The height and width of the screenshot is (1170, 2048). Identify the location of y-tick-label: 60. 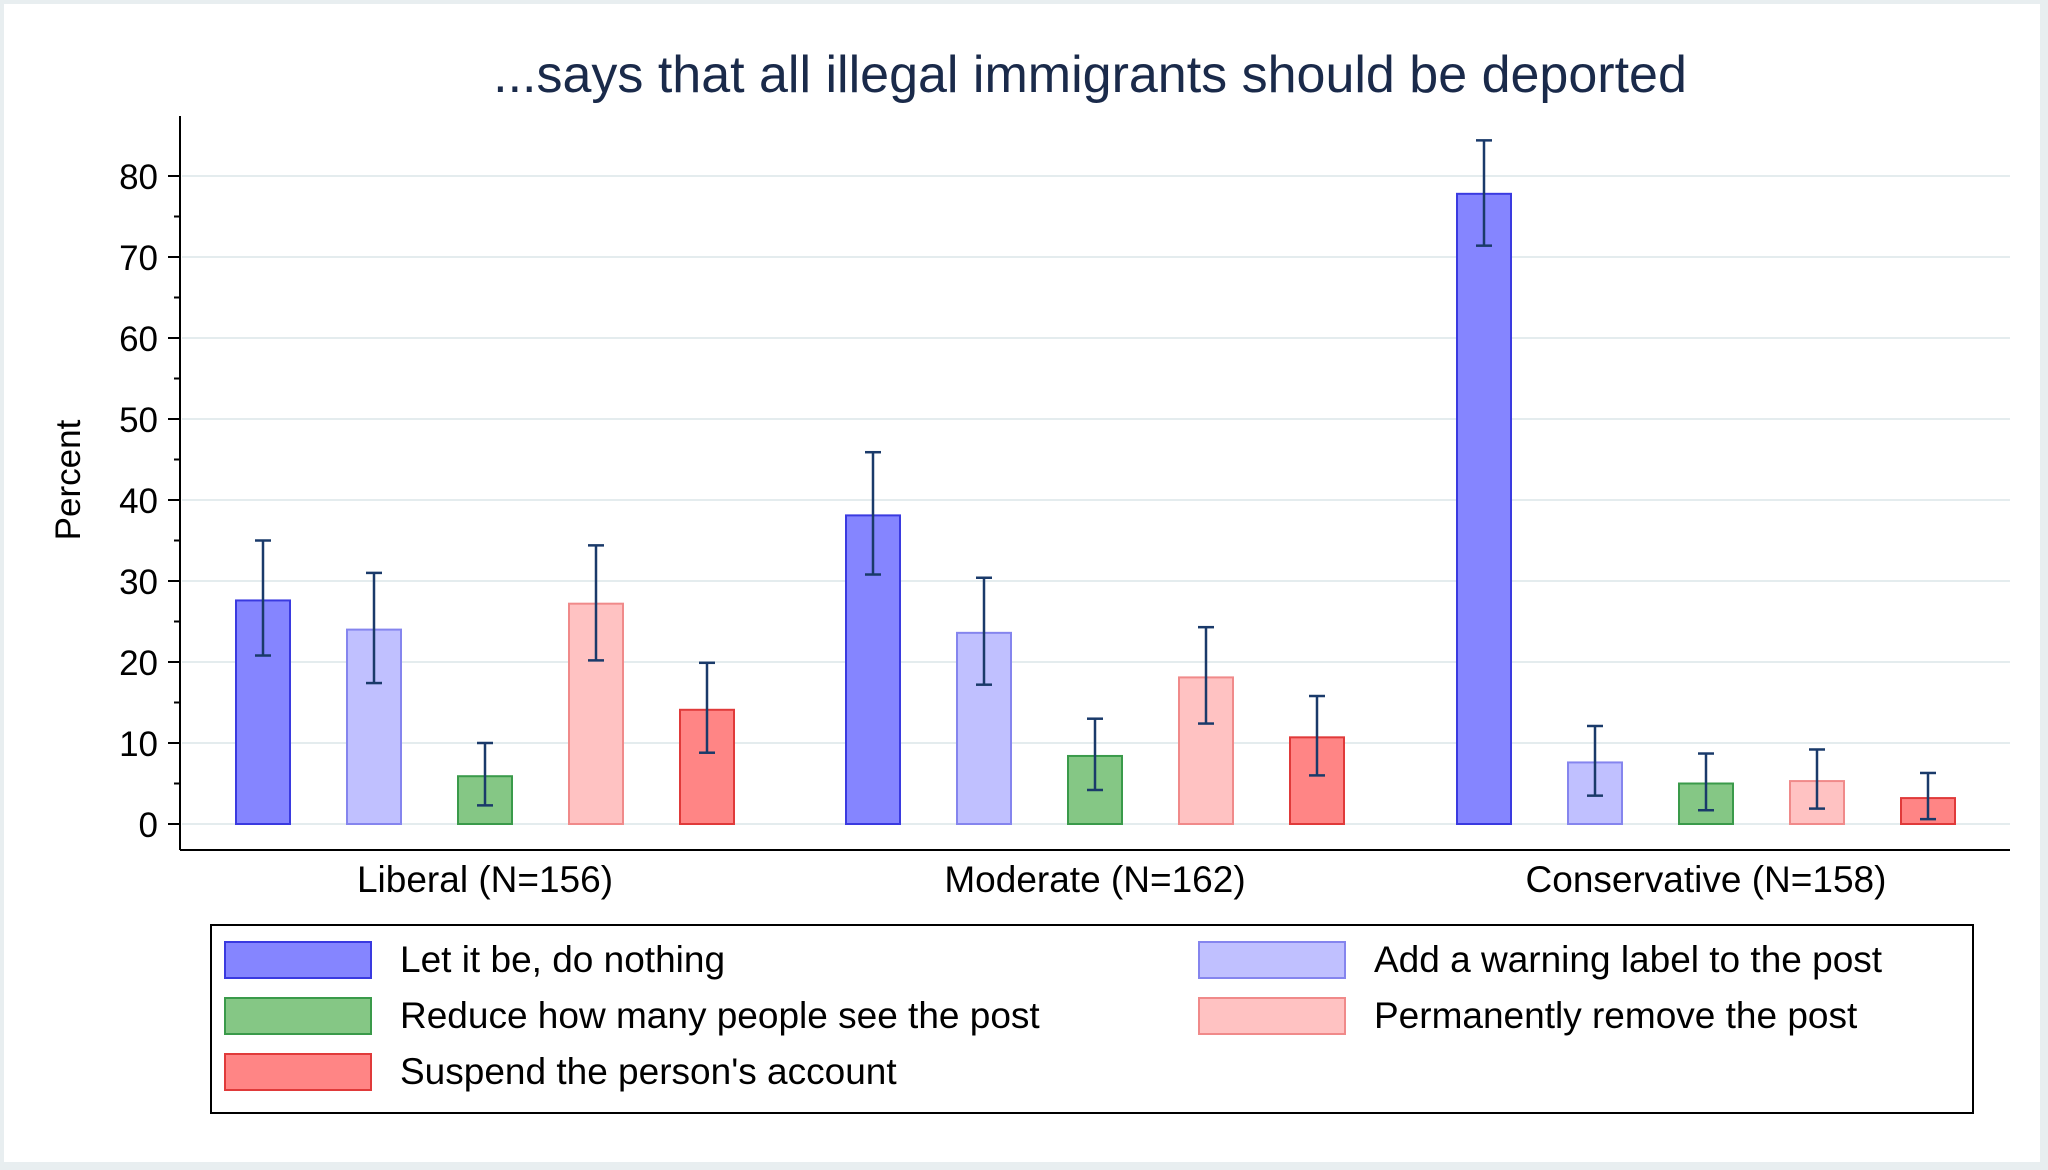
(138, 339).